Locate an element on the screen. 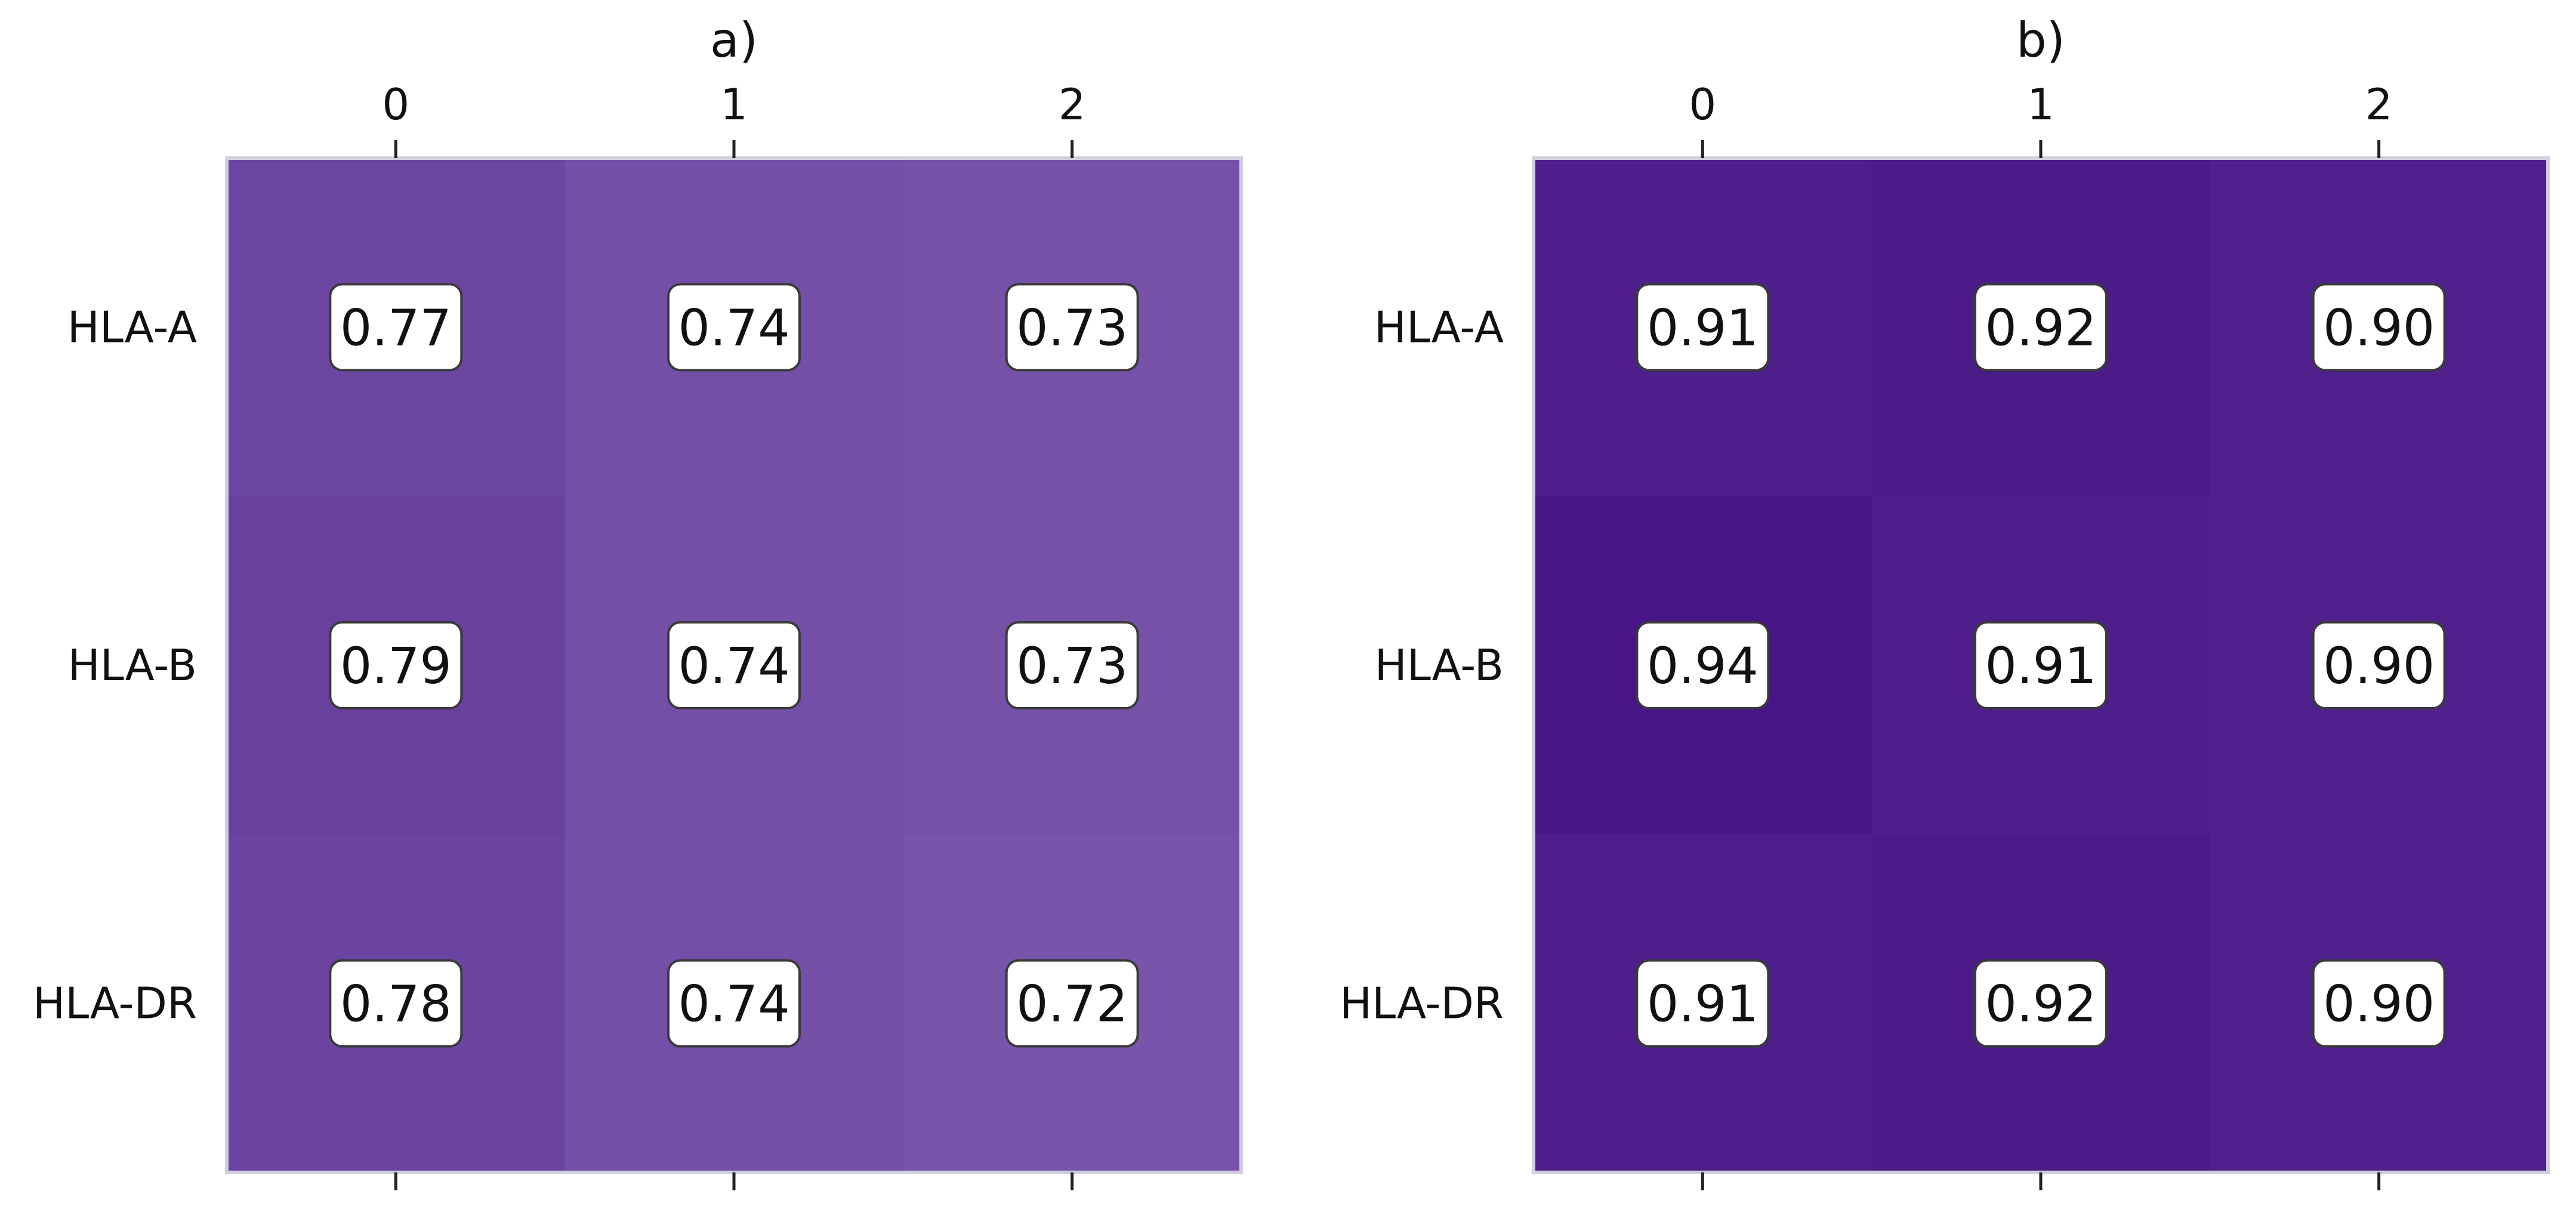  value-label-1-0-1: 0.92 is located at coordinates (2040, 328).